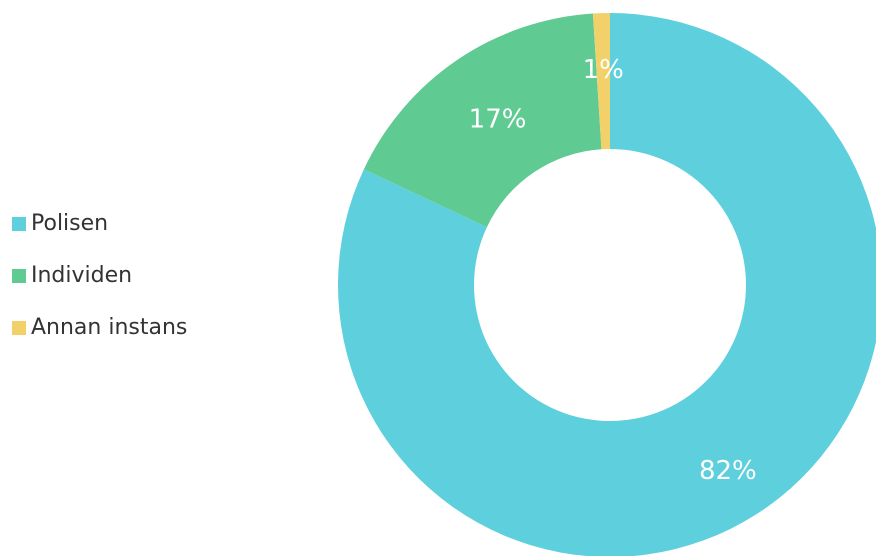 The height and width of the screenshot is (556, 876). I want to click on slice-label-annan-instans: 1%, so click(603, 70).